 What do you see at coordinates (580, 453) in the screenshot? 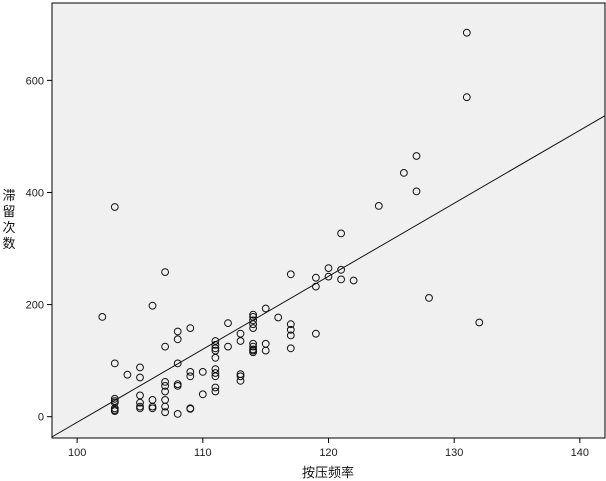
I see `x-tick-label: 140` at bounding box center [580, 453].